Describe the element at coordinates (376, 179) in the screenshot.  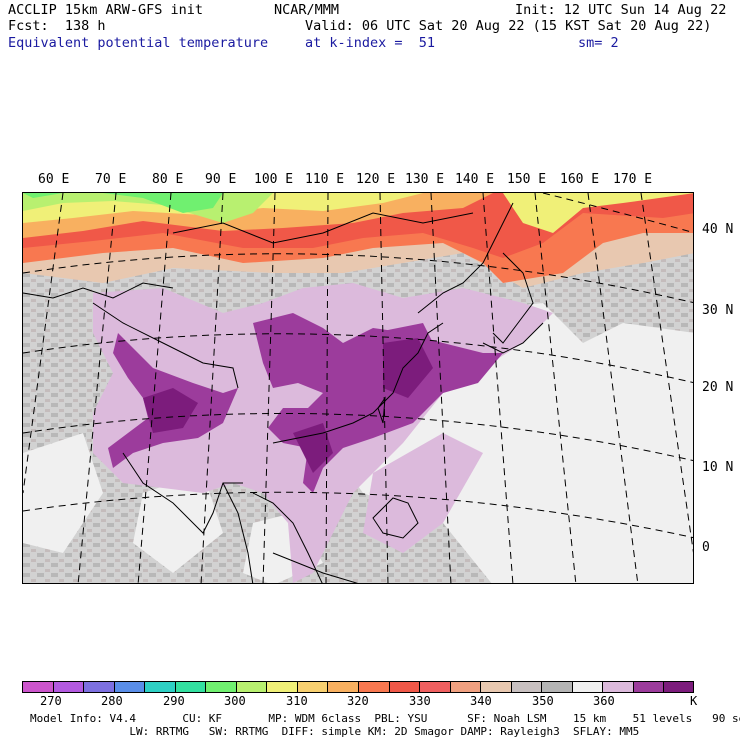
I see `lon-label: 120 E` at that location.